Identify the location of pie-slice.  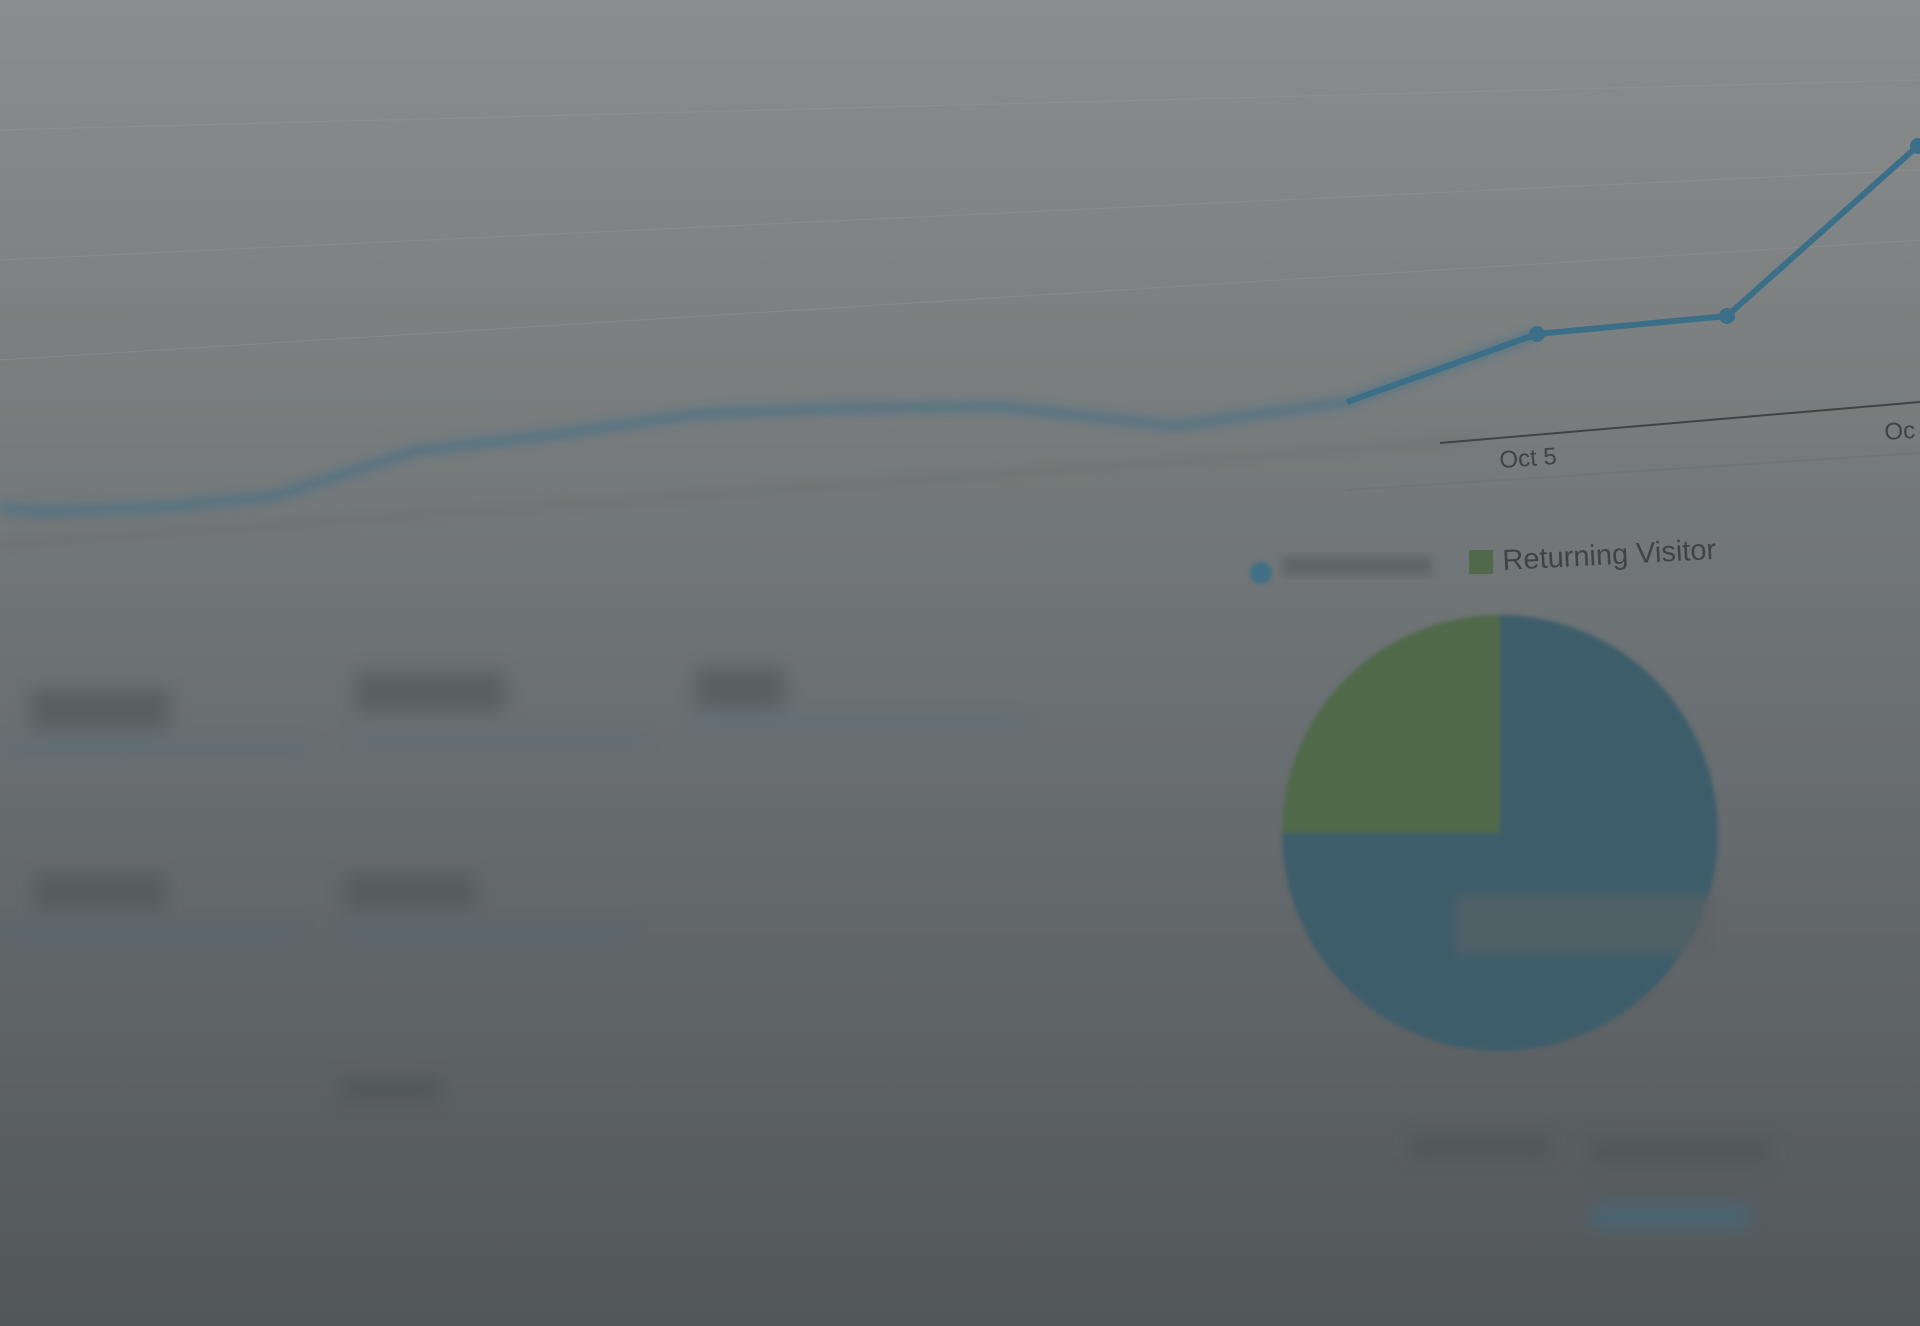
(1391, 724).